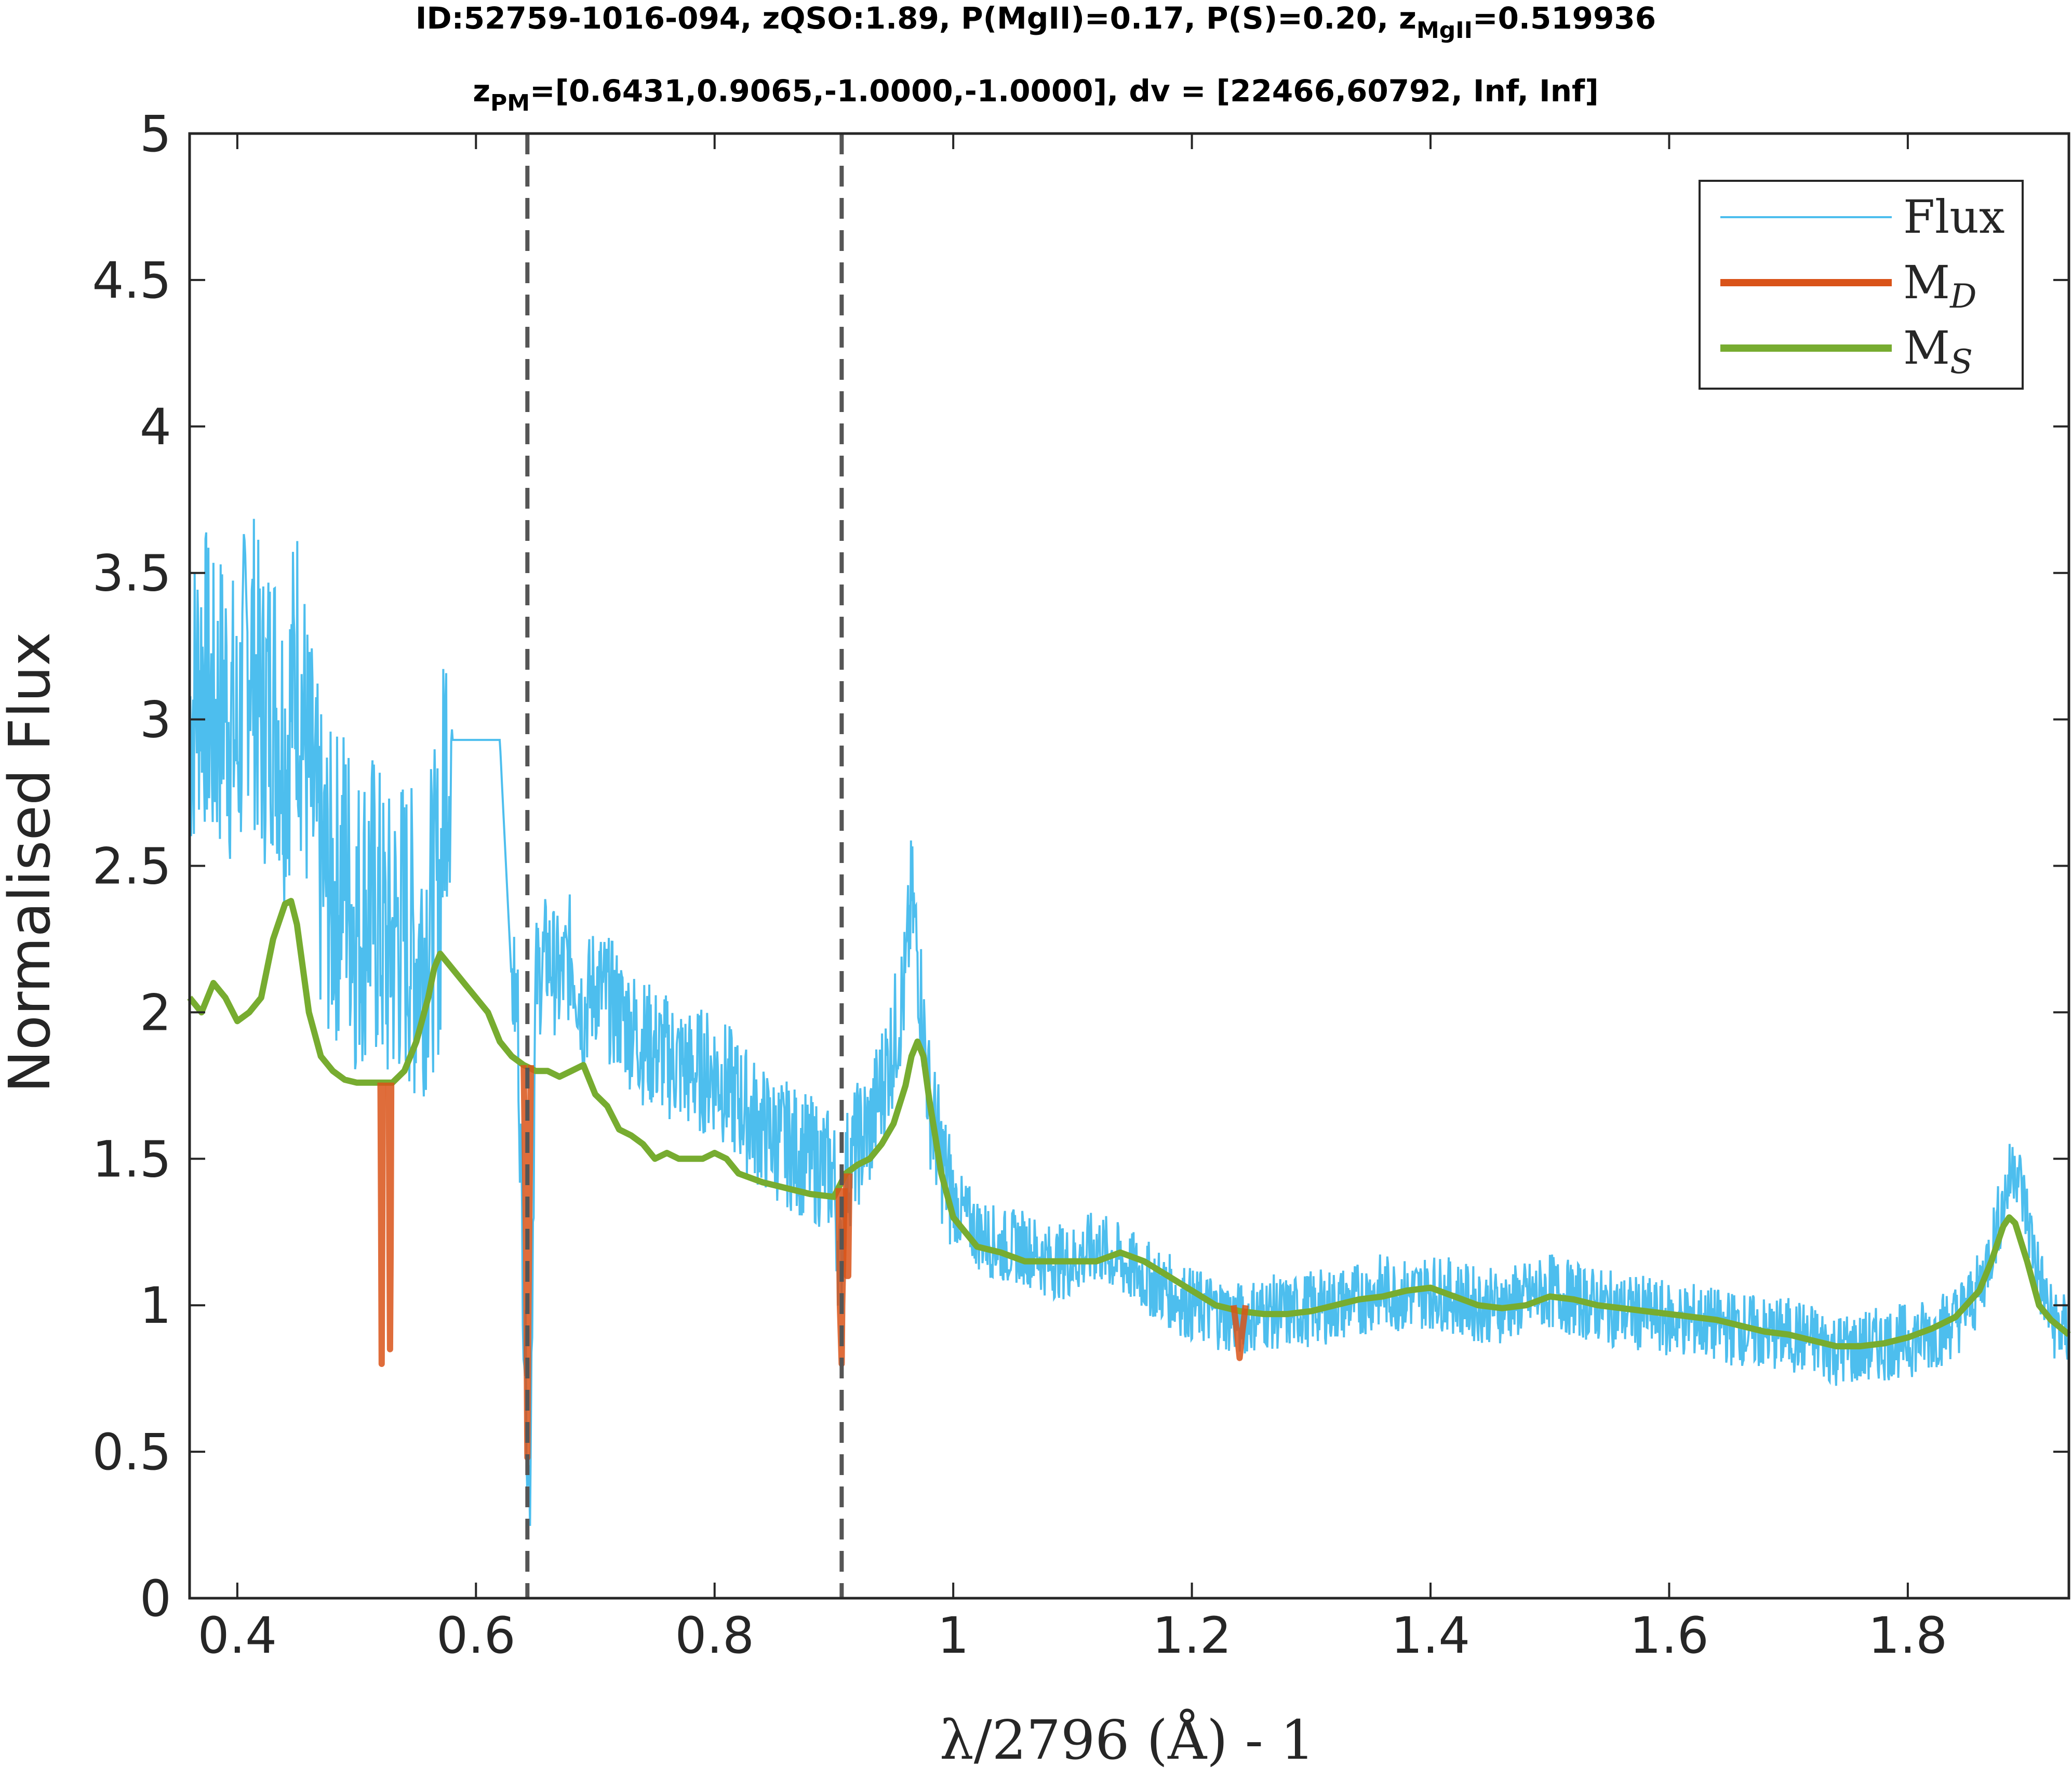 The height and width of the screenshot is (1779, 2072). Describe the element at coordinates (1431, 1636) in the screenshot. I see `x-tick-label: 1.4` at that location.